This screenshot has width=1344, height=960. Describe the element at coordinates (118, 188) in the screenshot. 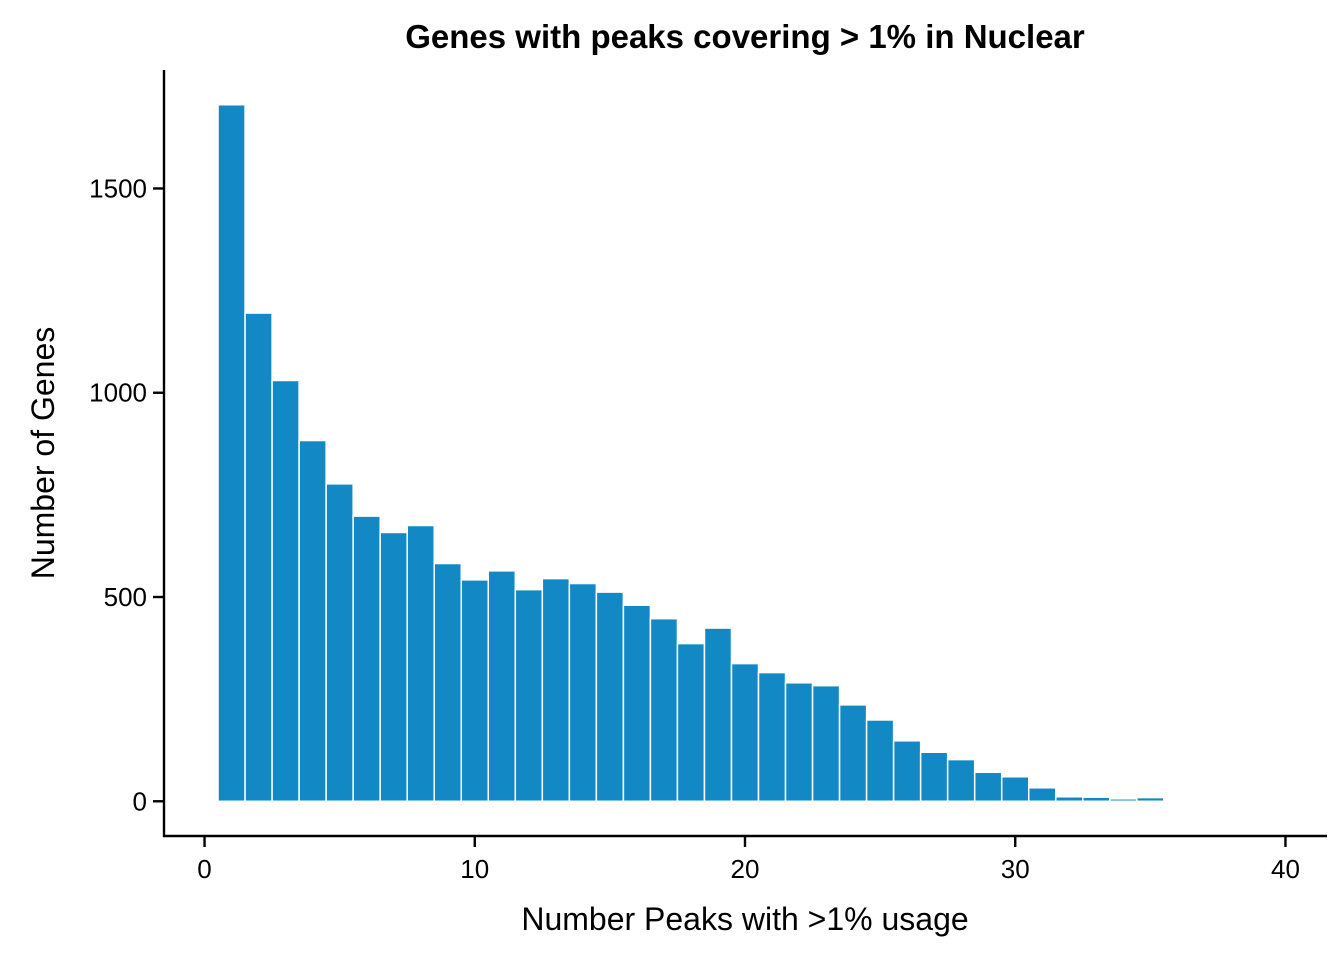

I see `y-tick-label: 1500` at that location.